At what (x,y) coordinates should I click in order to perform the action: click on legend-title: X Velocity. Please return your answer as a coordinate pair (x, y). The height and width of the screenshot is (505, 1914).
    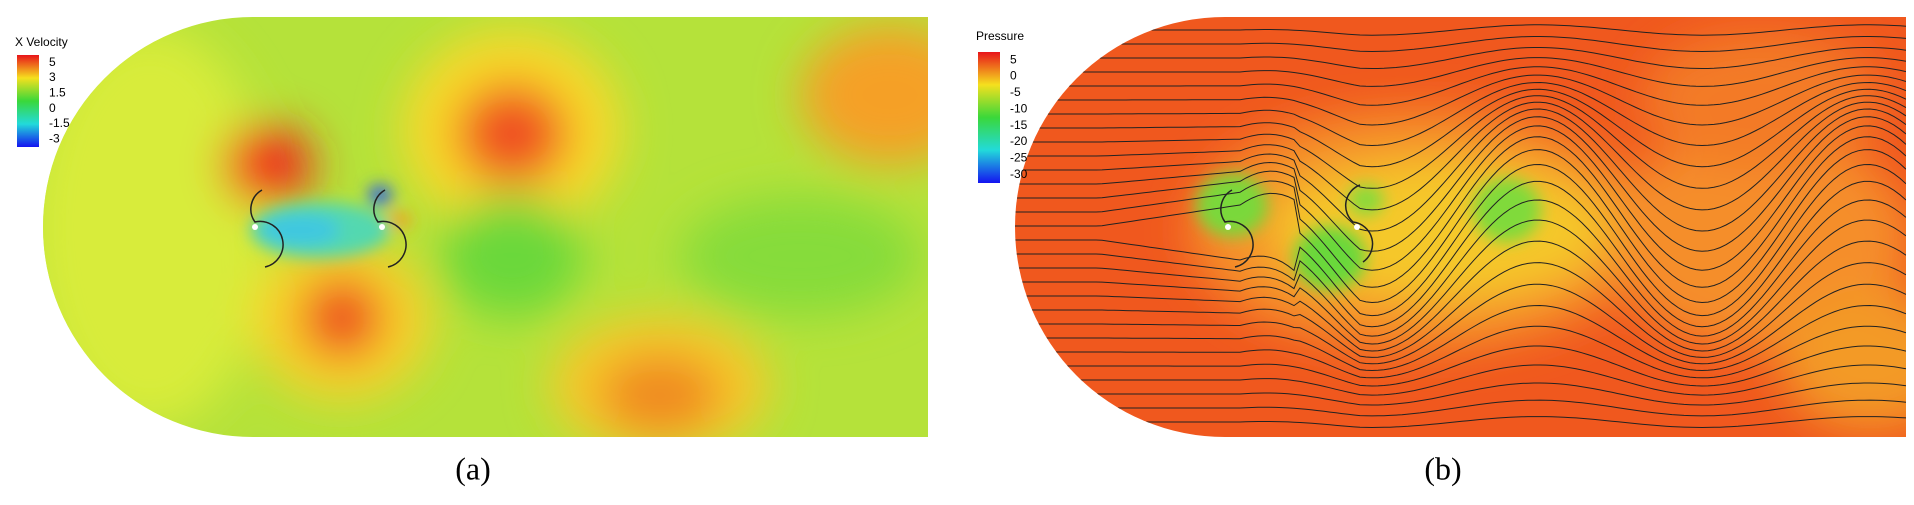
    Looking at the image, I should click on (41, 42).